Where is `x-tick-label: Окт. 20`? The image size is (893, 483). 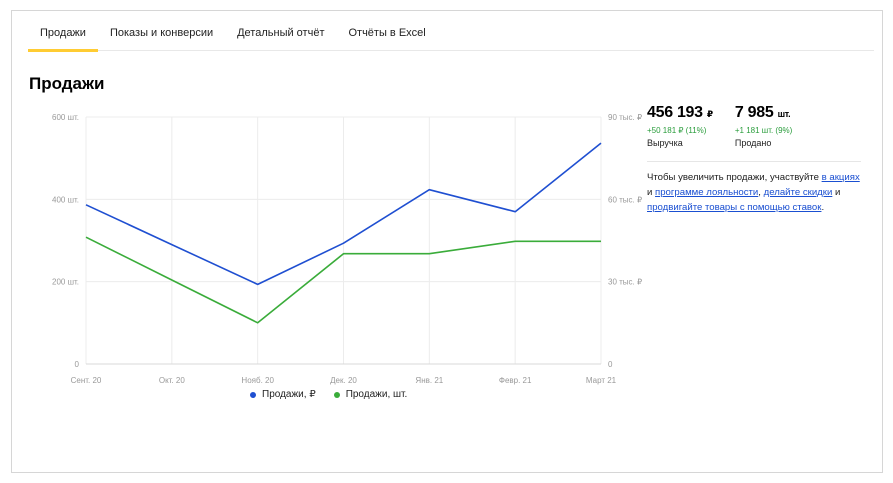
x-tick-label: Окт. 20 is located at coordinates (172, 380).